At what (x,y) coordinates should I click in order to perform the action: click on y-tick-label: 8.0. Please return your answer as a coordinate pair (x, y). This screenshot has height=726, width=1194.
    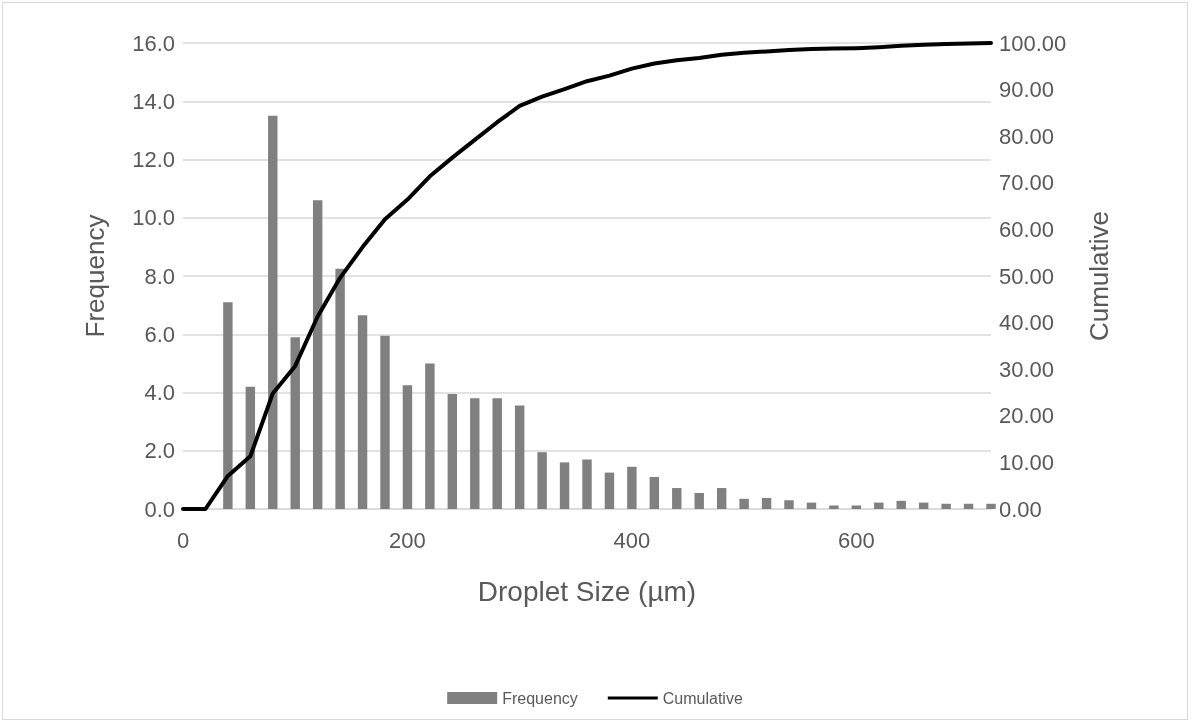
    Looking at the image, I should click on (159, 276).